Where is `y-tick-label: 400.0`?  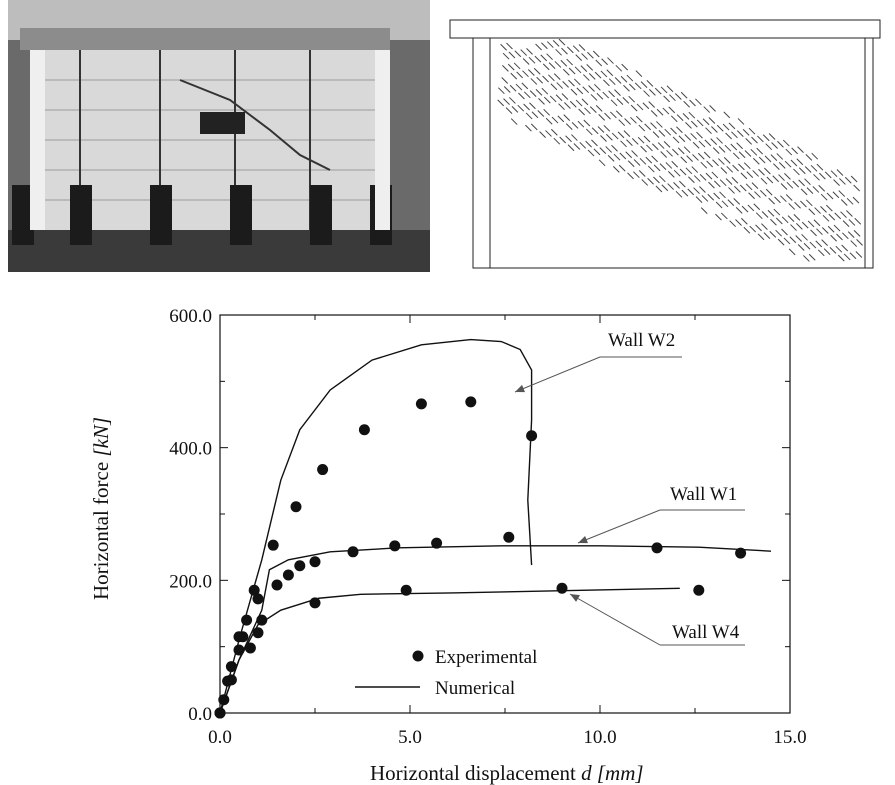 y-tick-label: 400.0 is located at coordinates (190, 449).